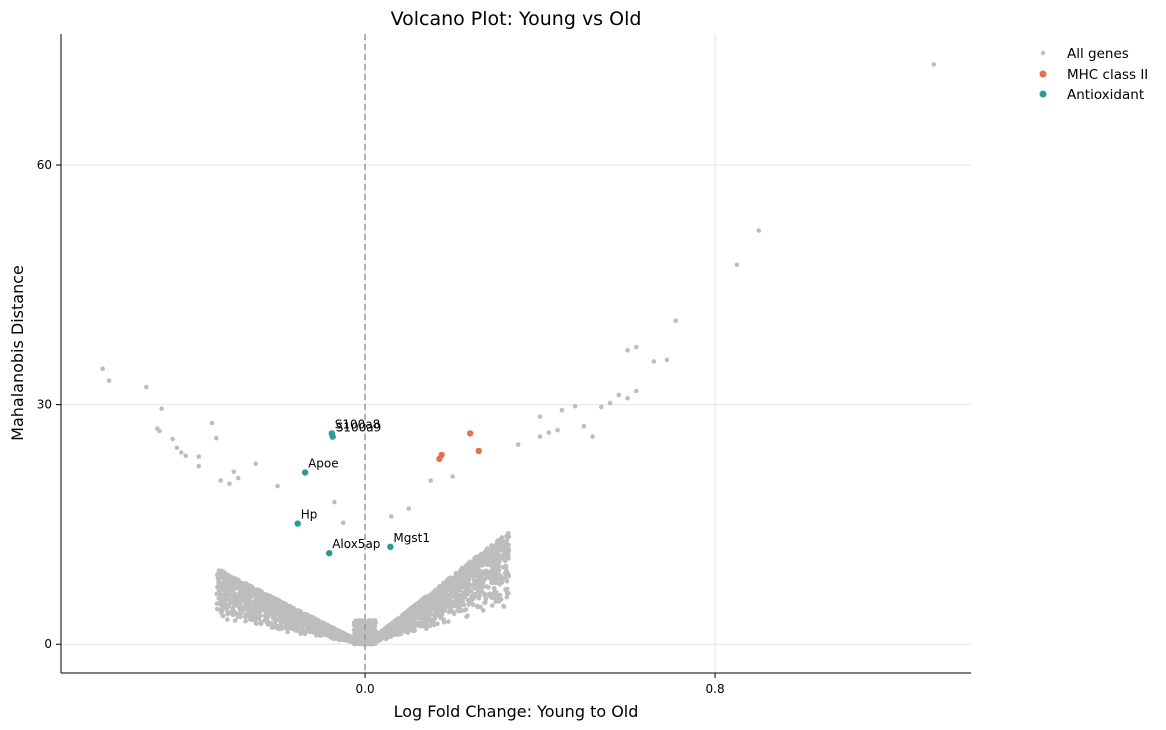  I want to click on chart-title: Volcano Plot: Young vs Old, so click(516, 19).